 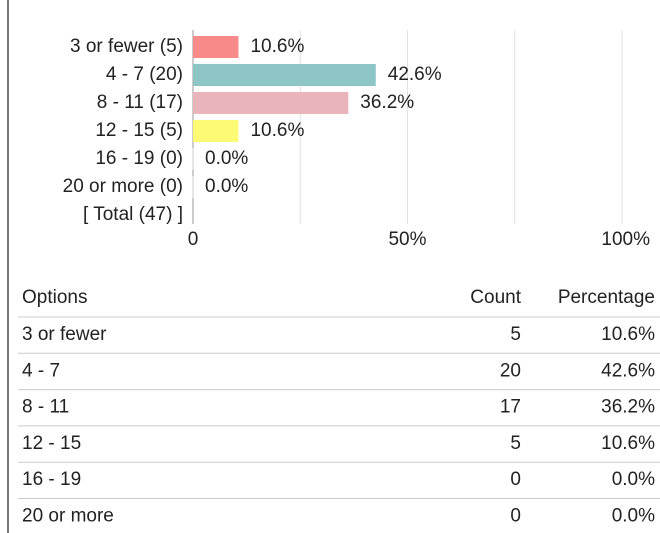 I want to click on column-header: Options, so click(x=54, y=297).